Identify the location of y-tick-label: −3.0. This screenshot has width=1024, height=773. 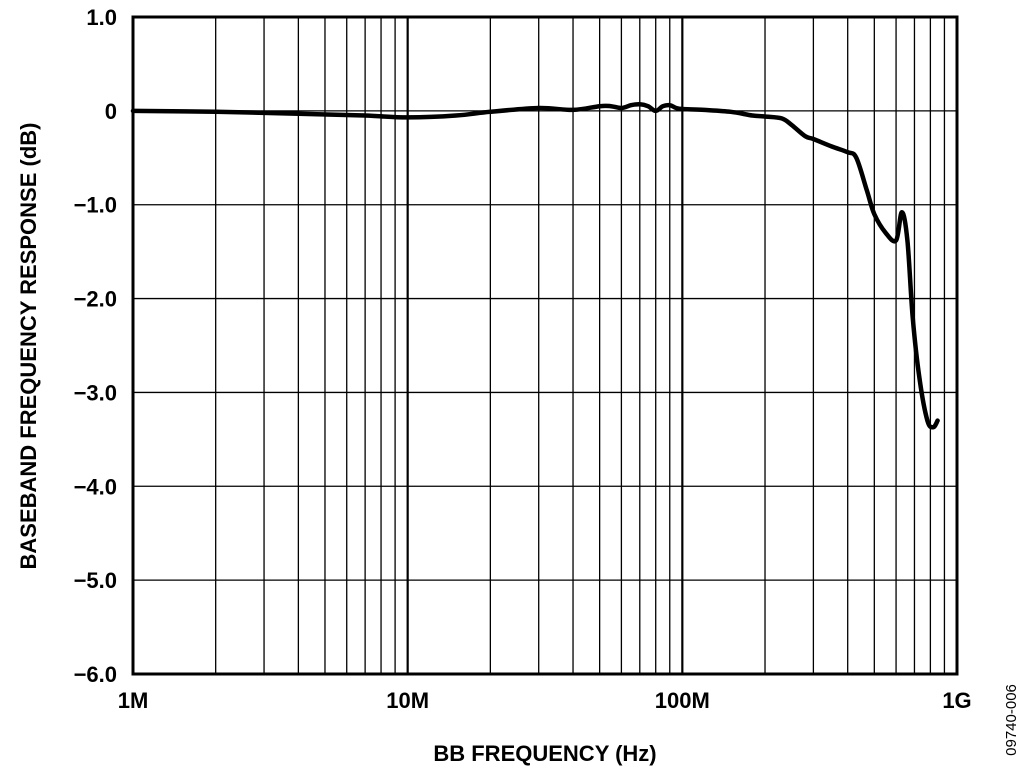
(95, 392).